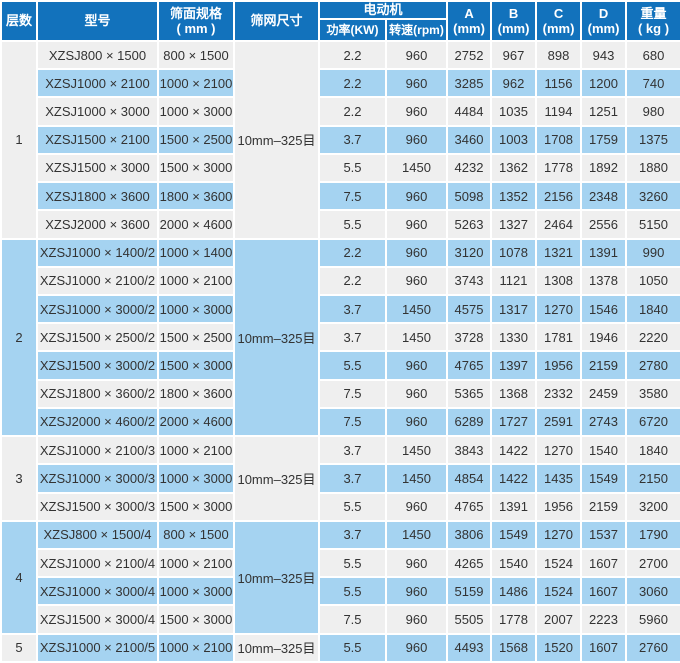 This screenshot has width=680, height=663. Describe the element at coordinates (652, 534) in the screenshot. I see `weight-cell: 1790` at that location.